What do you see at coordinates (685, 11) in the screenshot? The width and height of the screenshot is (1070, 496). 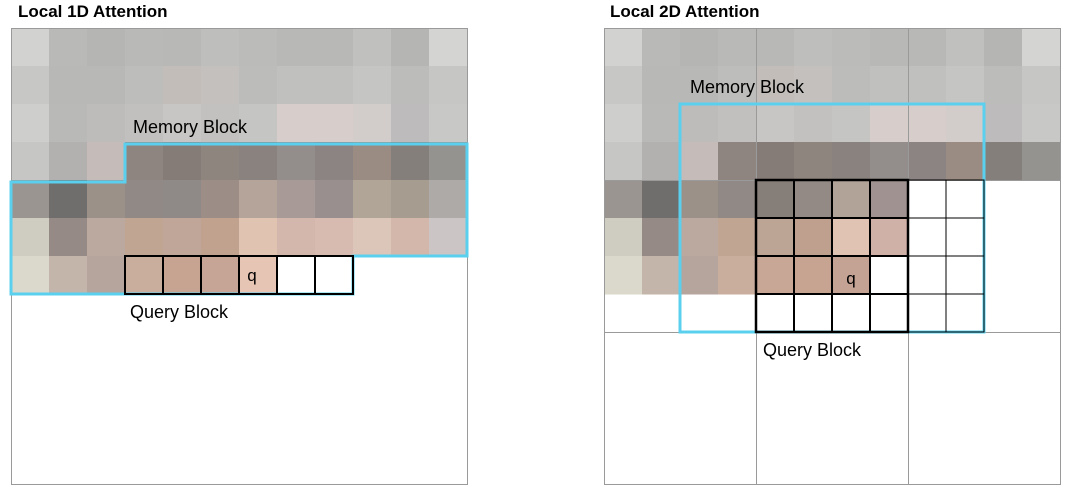 I see `panel-title-2d: Local 2D Attention` at bounding box center [685, 11].